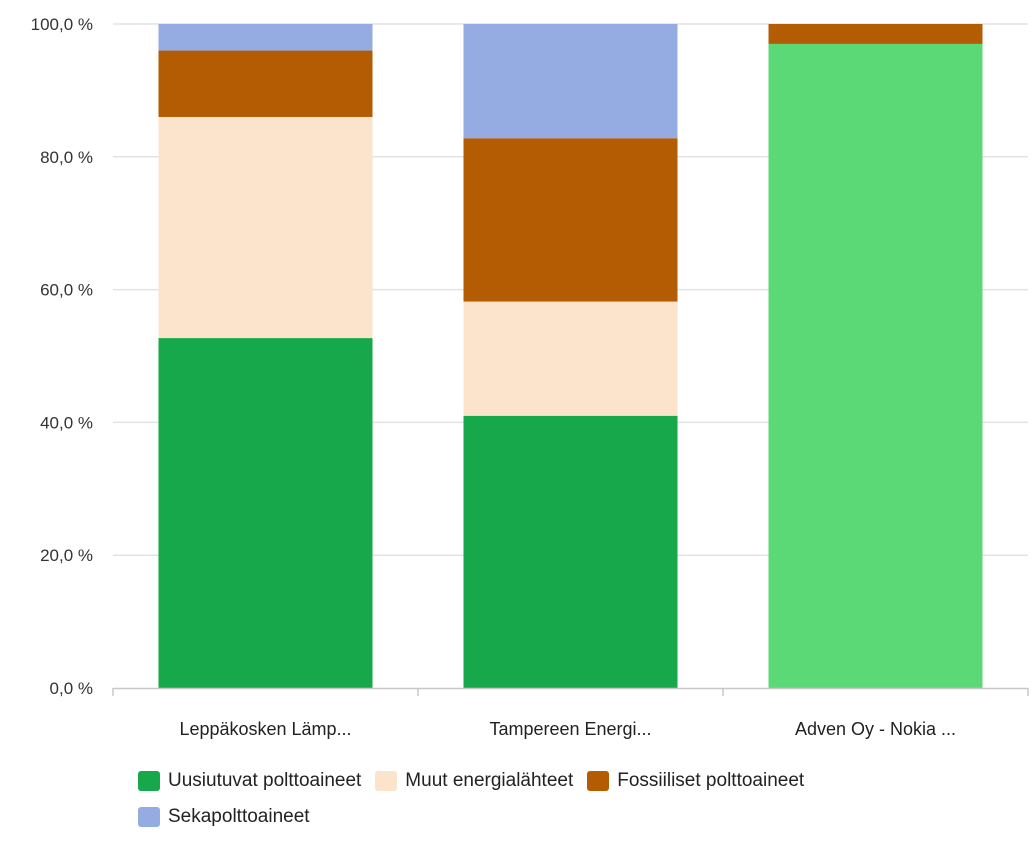 The width and height of the screenshot is (1036, 852). Describe the element at coordinates (62, 24) in the screenshot. I see `y-tick-label: 100,0 %` at that location.